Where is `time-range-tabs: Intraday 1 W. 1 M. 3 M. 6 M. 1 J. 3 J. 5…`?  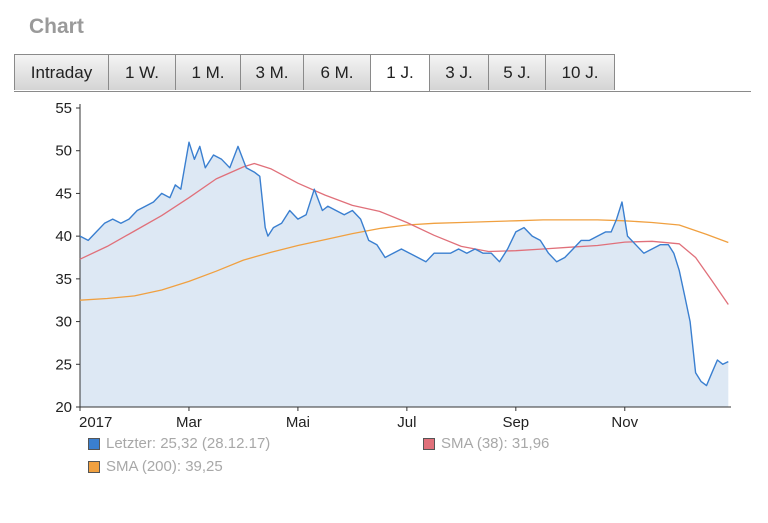
time-range-tabs: Intraday 1 W. 1 M. 3 M. 6 M. 1 J. 3 J. 5… is located at coordinates (382, 73).